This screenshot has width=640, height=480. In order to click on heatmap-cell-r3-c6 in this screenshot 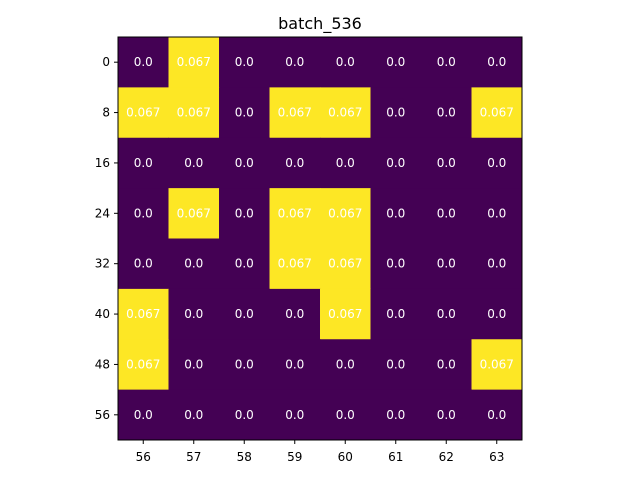, I will do `click(446, 213)`.